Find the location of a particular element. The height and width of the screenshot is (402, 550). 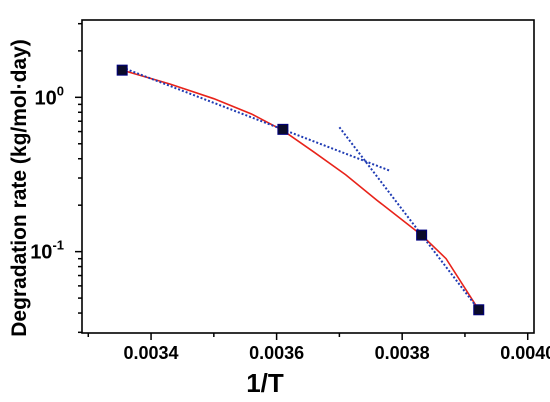

x-tick-label: 0.0034 is located at coordinates (151, 353).